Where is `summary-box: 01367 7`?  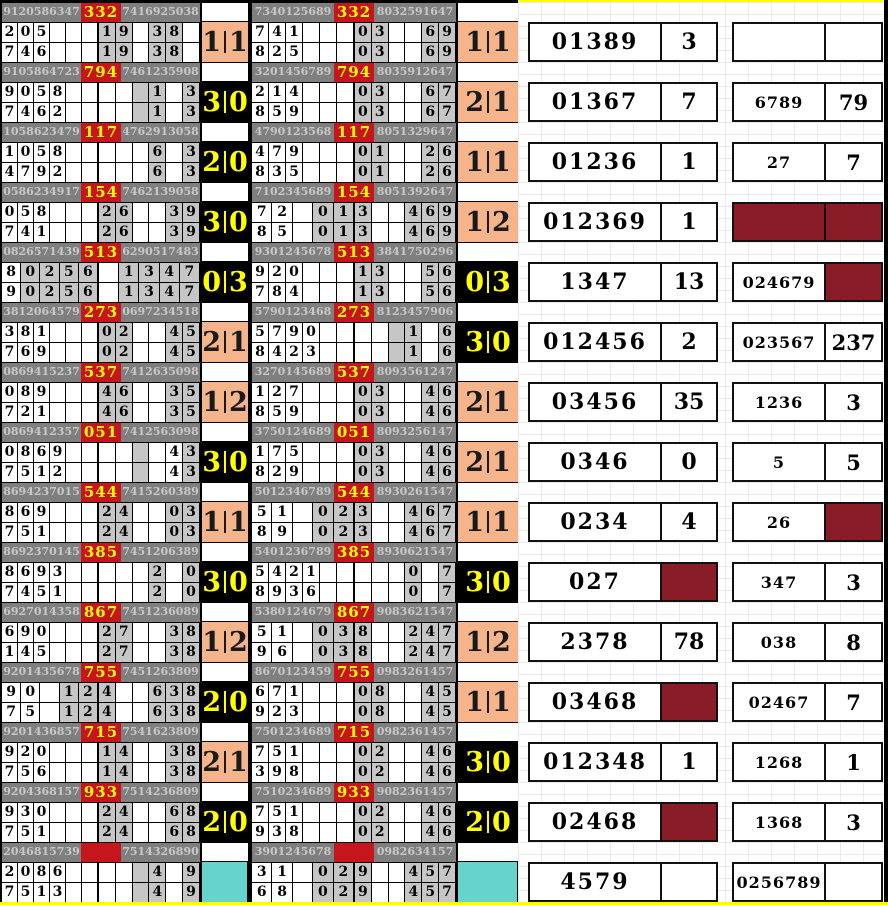
summary-box: 01367 7 is located at coordinates (623, 102).